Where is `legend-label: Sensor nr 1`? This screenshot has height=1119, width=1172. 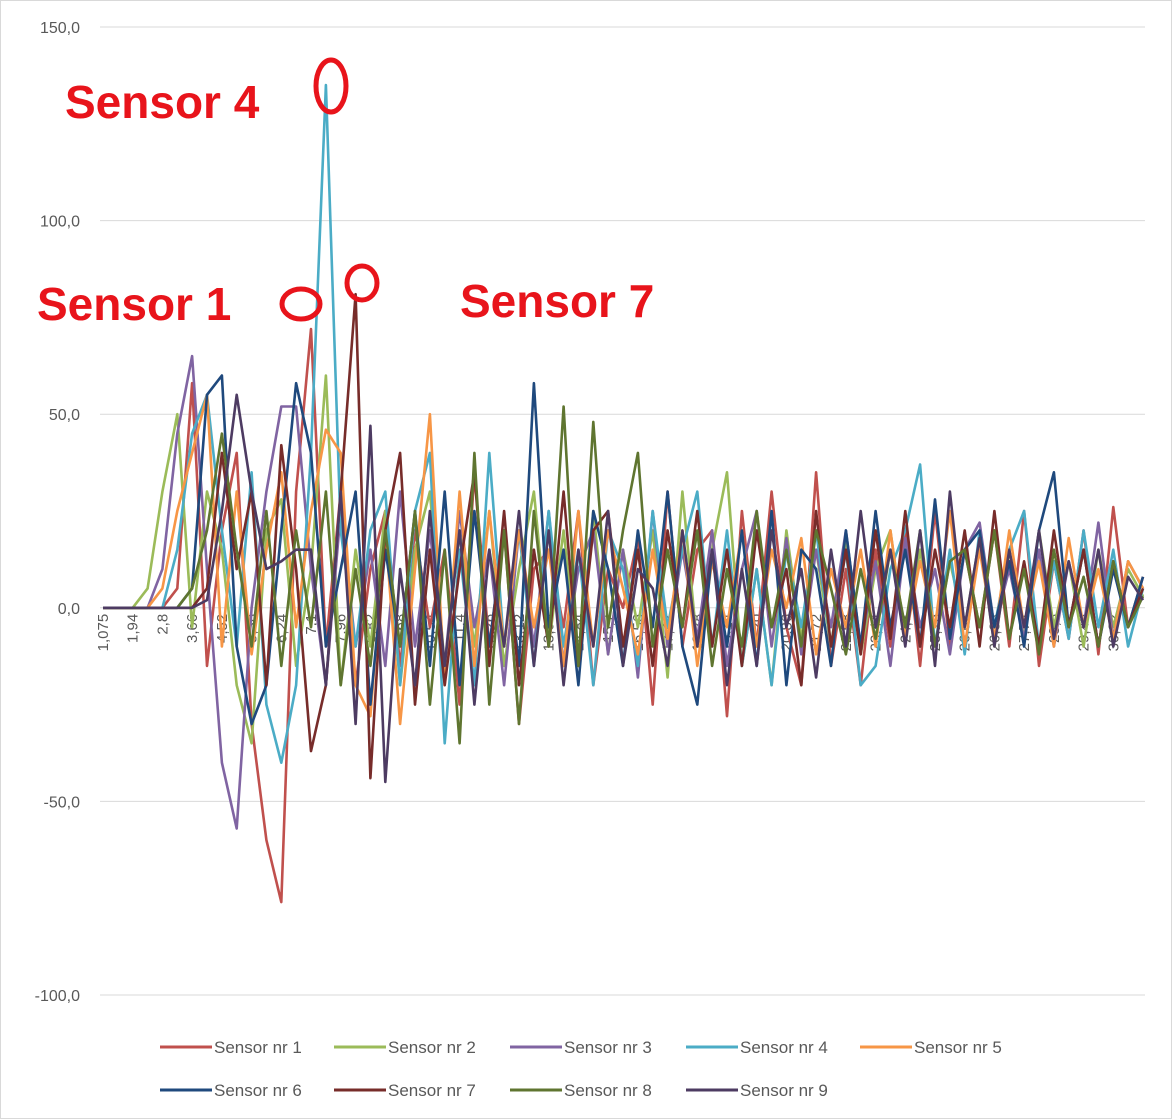
legend-label: Sensor nr 1 is located at coordinates (258, 1047).